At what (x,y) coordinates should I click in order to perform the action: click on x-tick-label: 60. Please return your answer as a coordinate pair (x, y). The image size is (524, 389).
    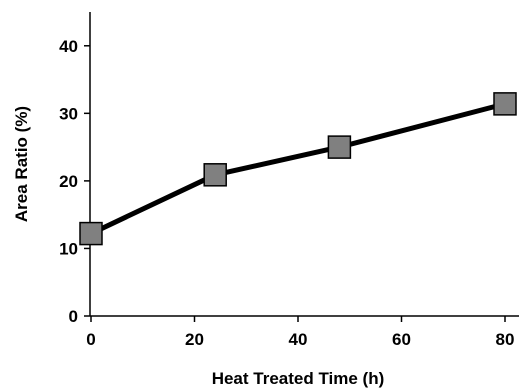
    Looking at the image, I should click on (401, 339).